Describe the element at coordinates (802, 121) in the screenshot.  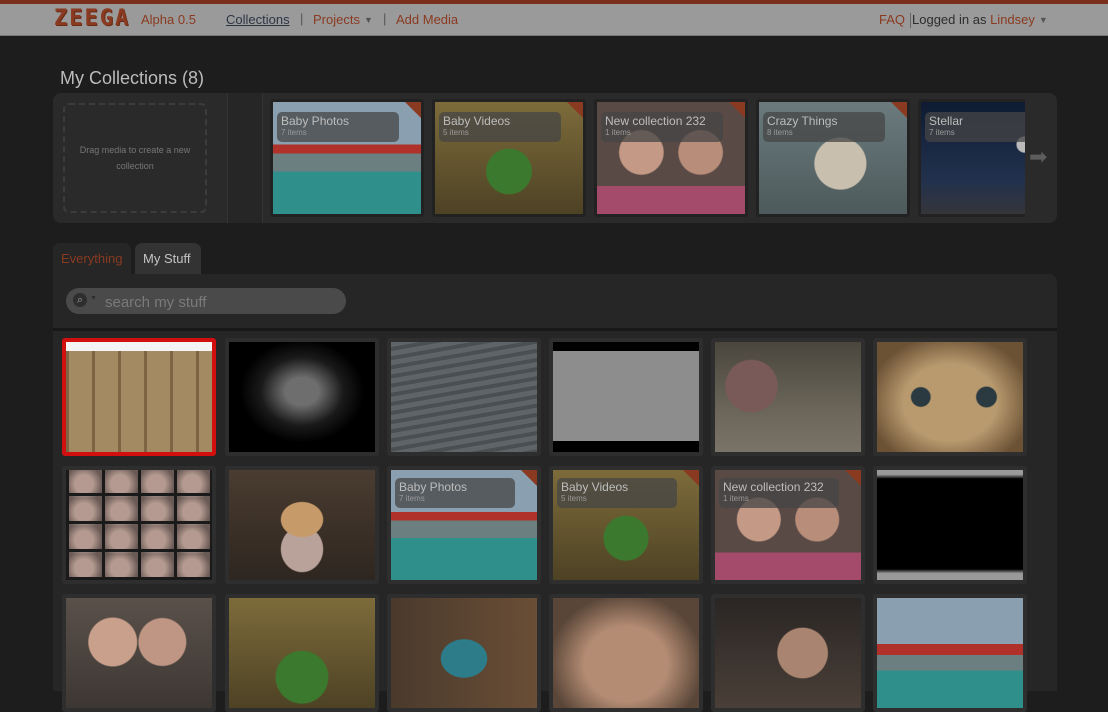
I see `collection-name: Crazy Things` at that location.